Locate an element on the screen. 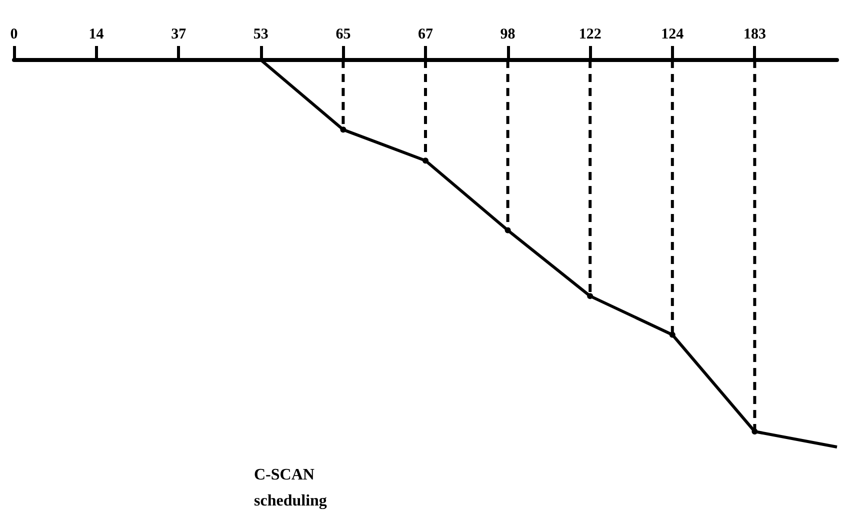  text: C-SCAN scheduling is located at coordinates (290, 488).